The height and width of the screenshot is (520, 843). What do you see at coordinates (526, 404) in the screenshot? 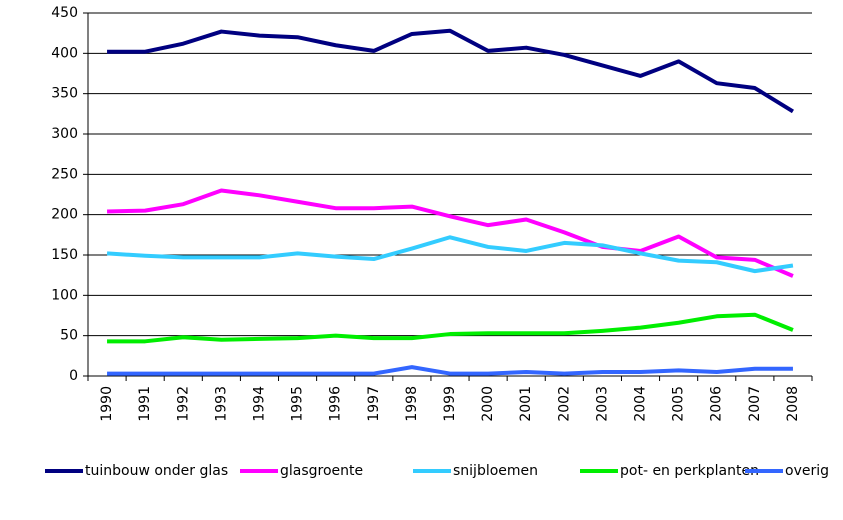
I see `x-tick-label: 2001` at bounding box center [526, 404].